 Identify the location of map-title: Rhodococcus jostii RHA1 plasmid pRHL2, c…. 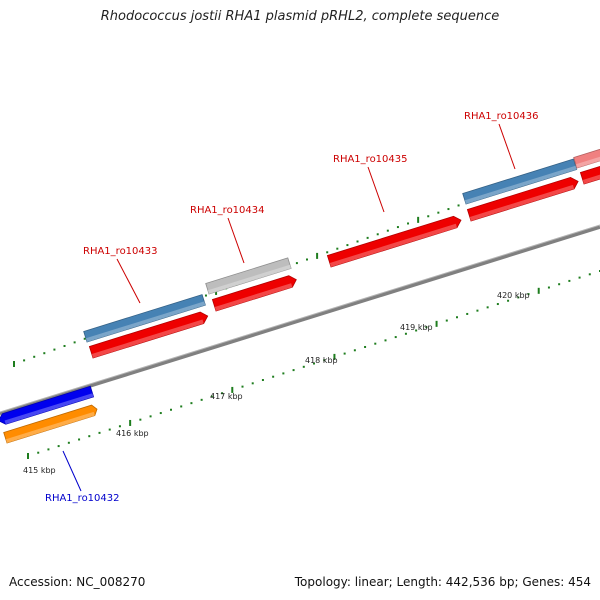
(300, 16).